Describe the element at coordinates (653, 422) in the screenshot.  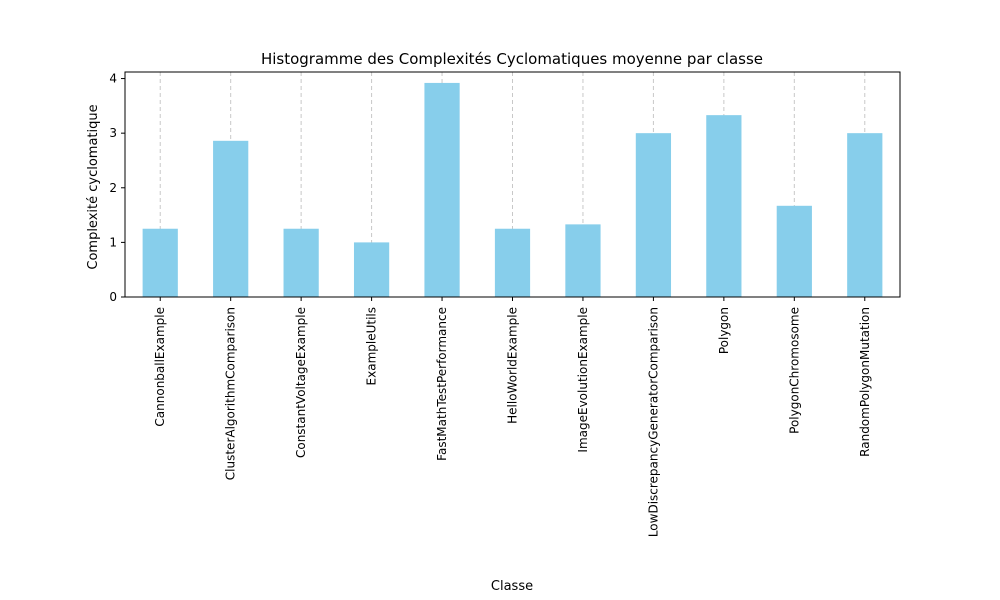
I see `x-tick-label: LowDiscrepancyGeneratorComparison` at that location.